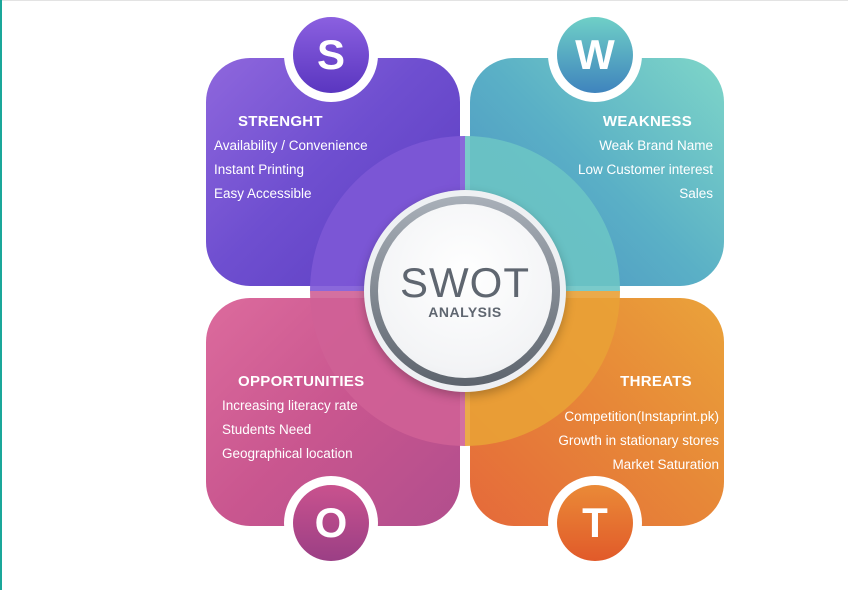 This screenshot has height=590, width=848. What do you see at coordinates (287, 453) in the screenshot?
I see `opportunities-item: Geographical location` at bounding box center [287, 453].